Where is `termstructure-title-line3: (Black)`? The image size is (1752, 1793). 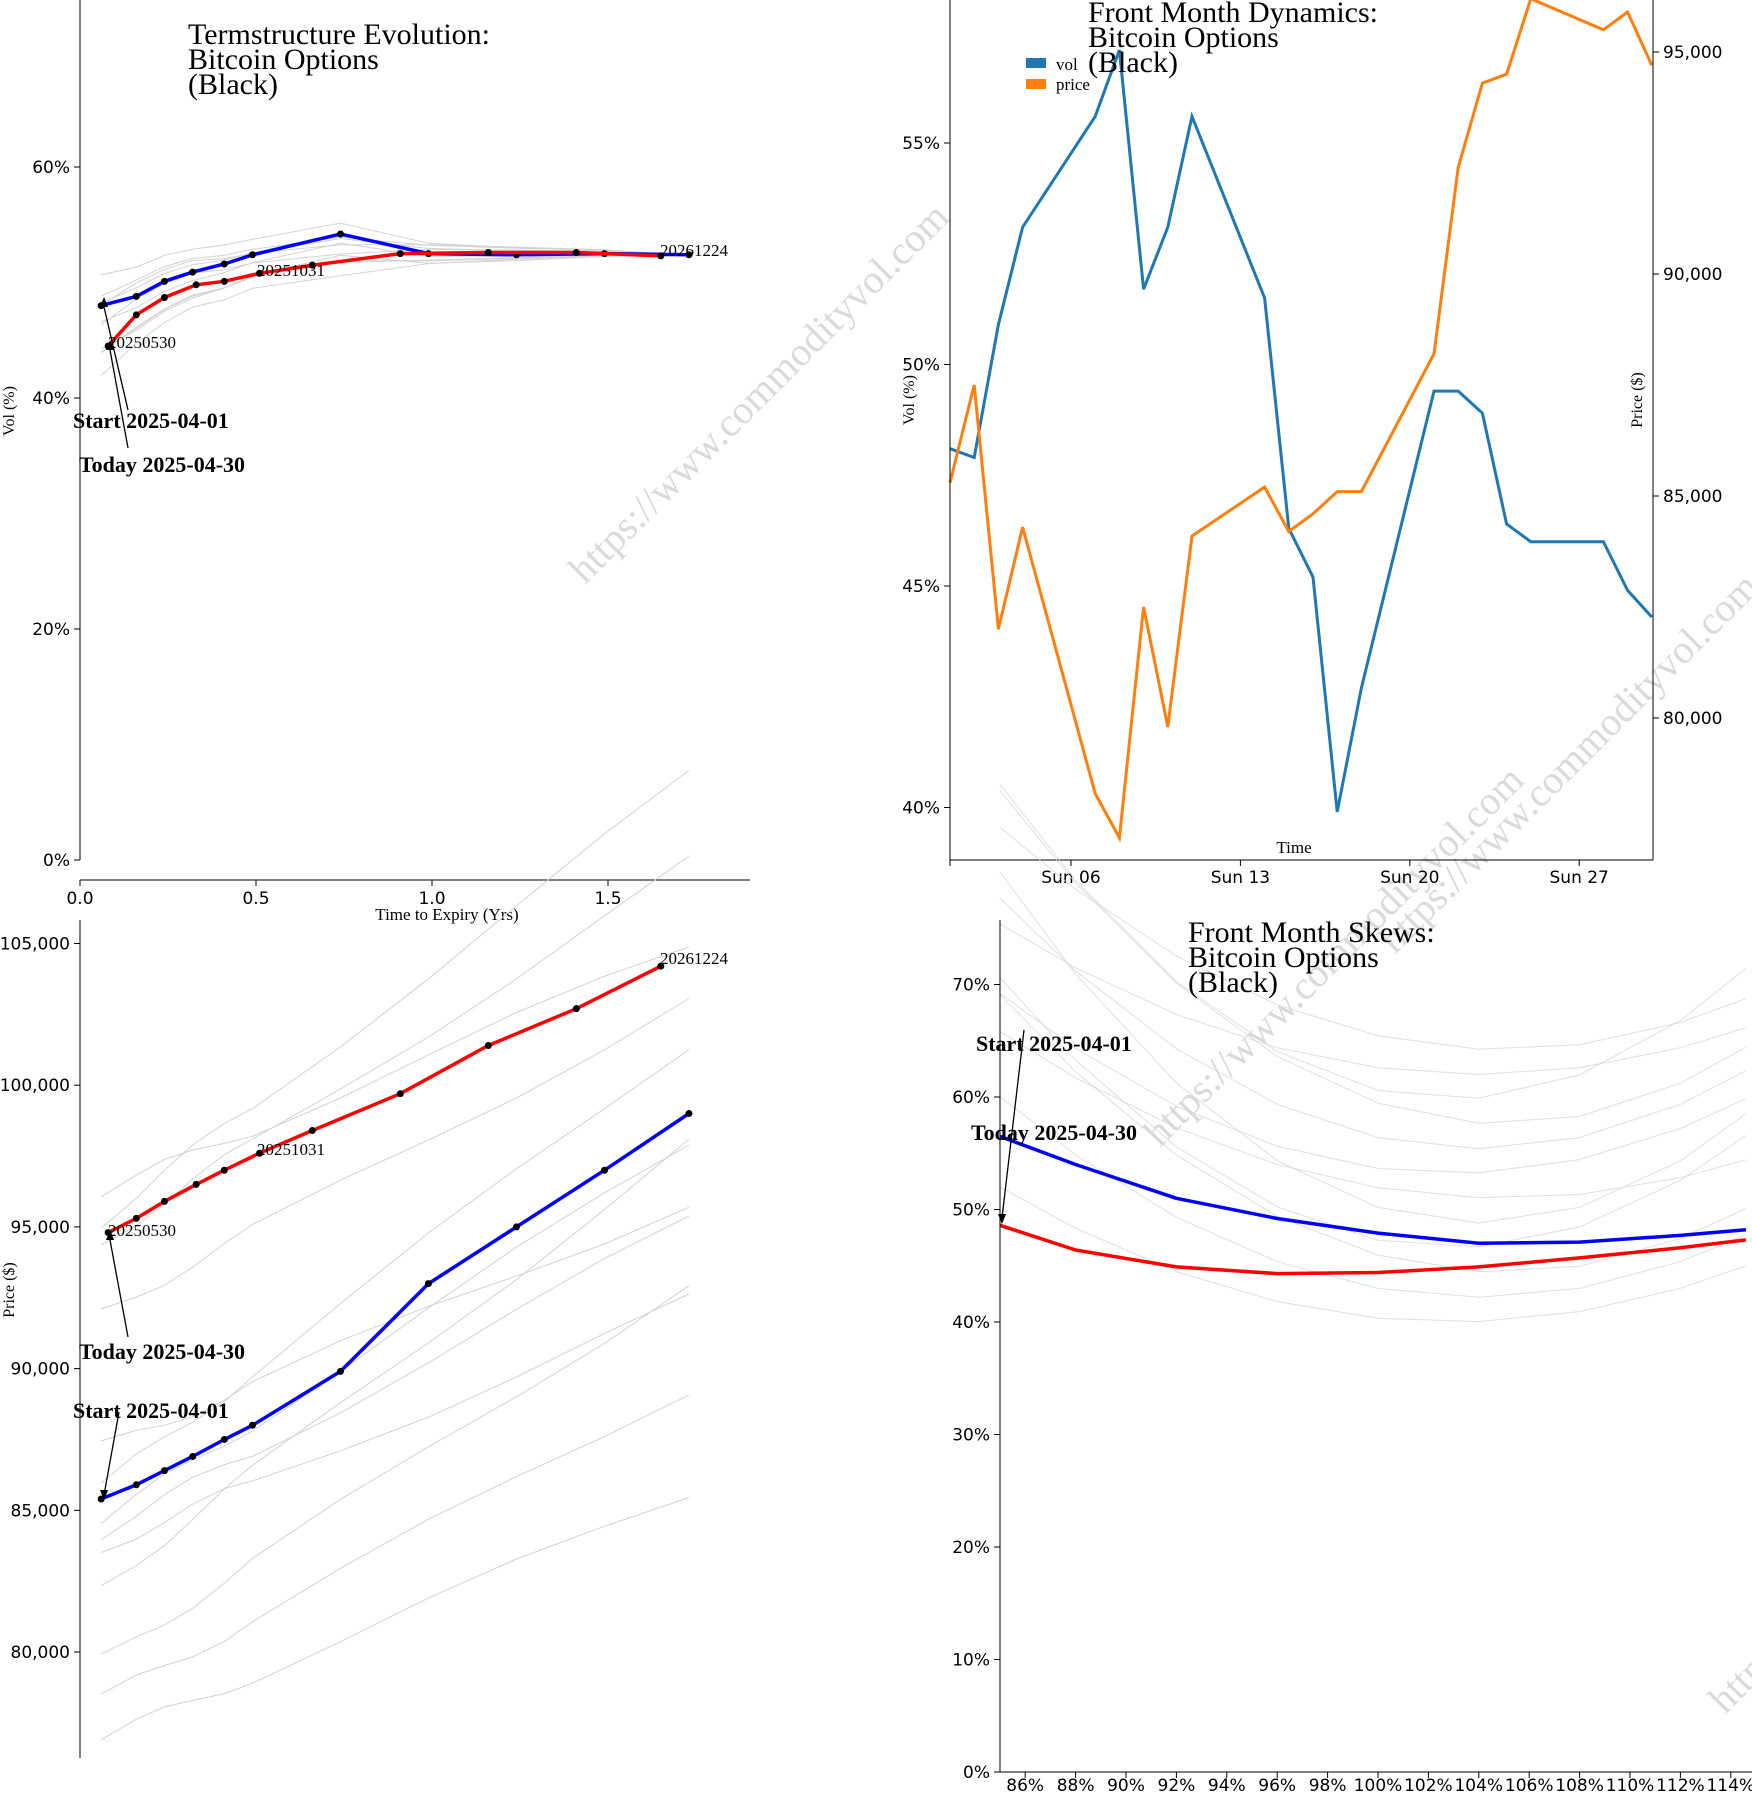 termstructure-title-line3: (Black) is located at coordinates (233, 84).